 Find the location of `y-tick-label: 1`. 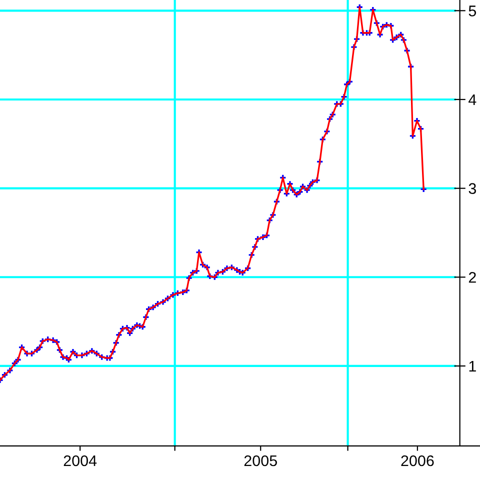

y-tick-label: 1 is located at coordinates (472, 366).